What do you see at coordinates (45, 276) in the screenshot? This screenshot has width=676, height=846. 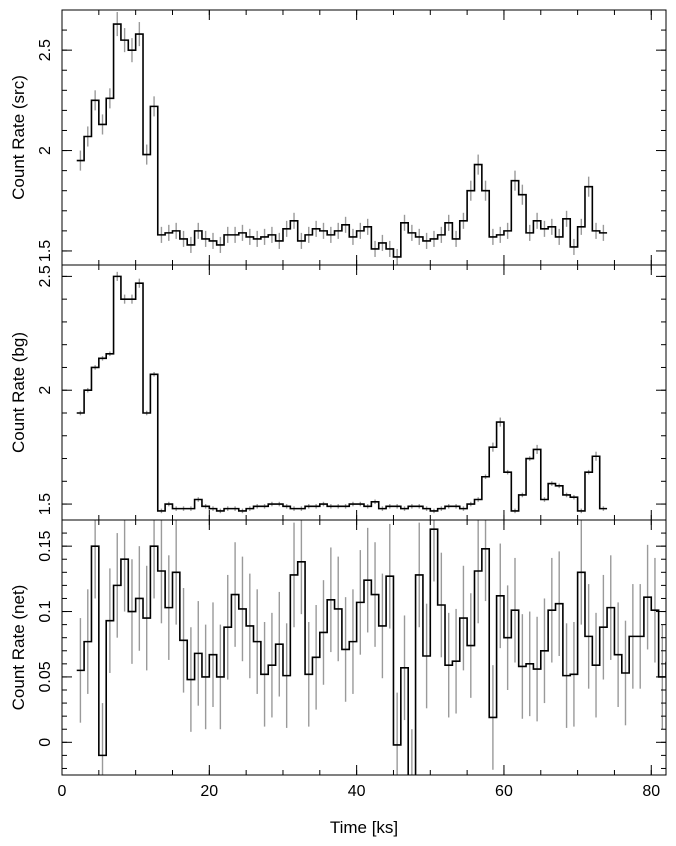 I see `y-tick-label-bg: 2.5` at bounding box center [45, 276].